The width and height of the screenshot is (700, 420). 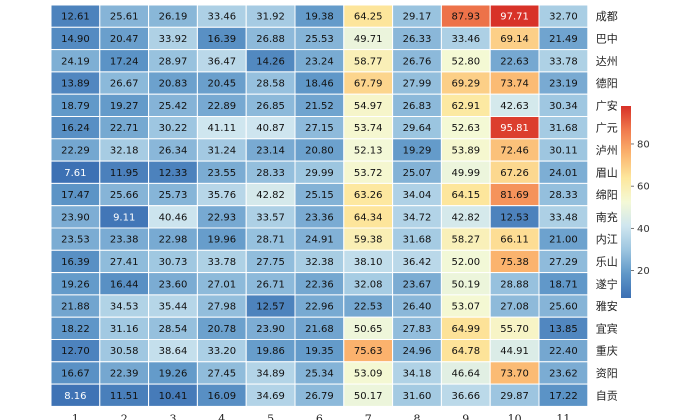 I want to click on cell-value-label: 24.96, so click(x=417, y=351).